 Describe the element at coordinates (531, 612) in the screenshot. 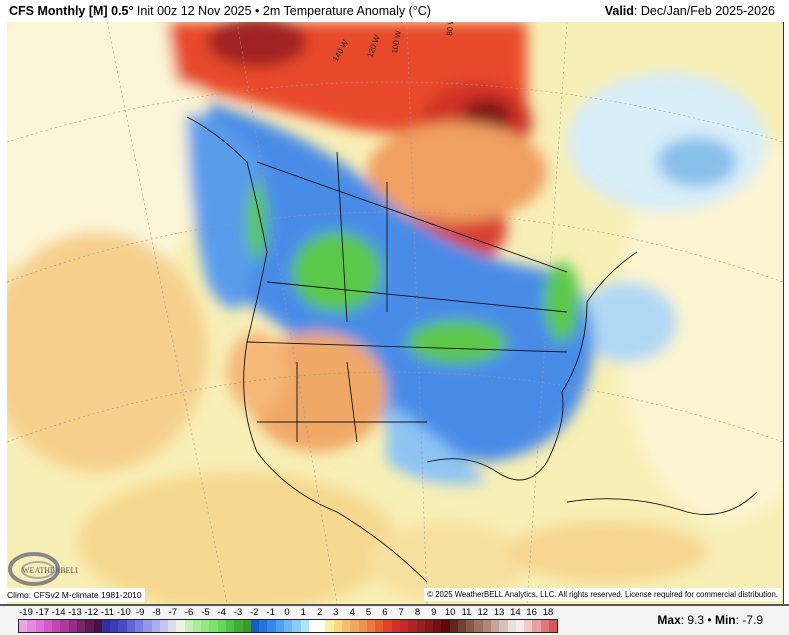

I see `colorbar-label: 16` at that location.